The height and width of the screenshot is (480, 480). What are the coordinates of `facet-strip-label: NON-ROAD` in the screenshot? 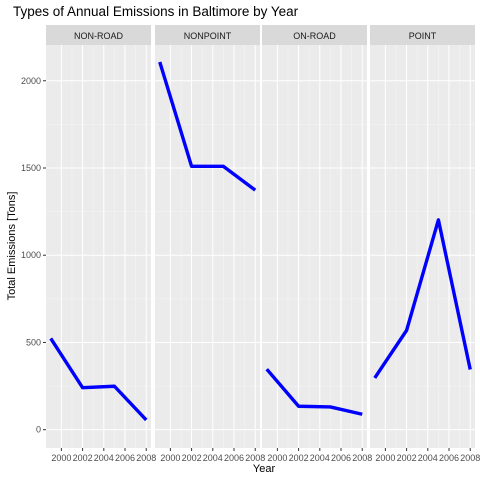 It's located at (98, 36).